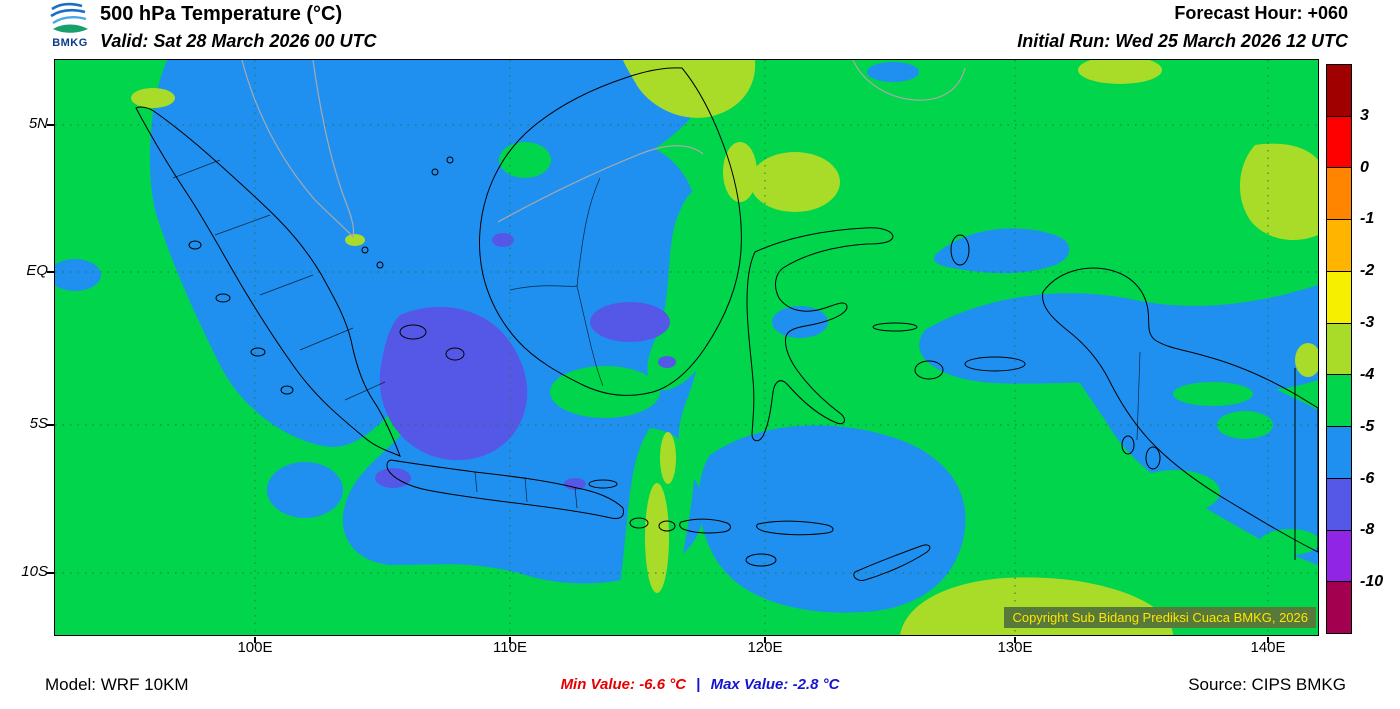 This screenshot has height=709, width=1400. I want to click on island-outline-flores, so click(795, 528).